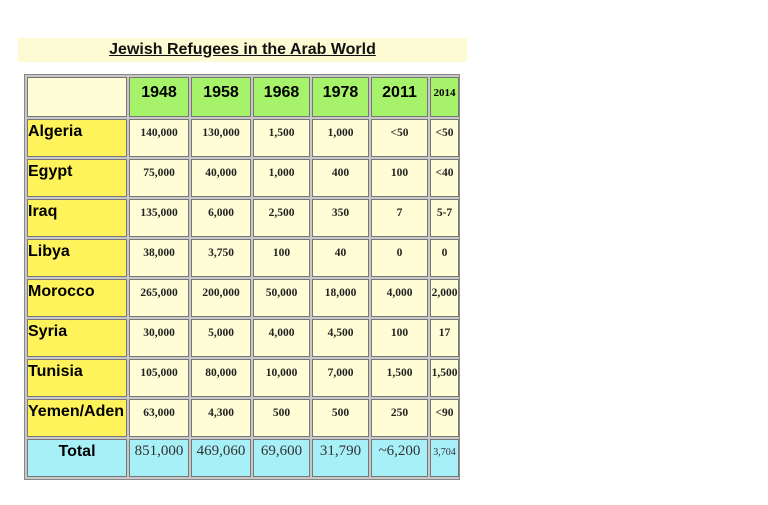  Describe the element at coordinates (77, 97) in the screenshot. I see `corner-cell` at that location.